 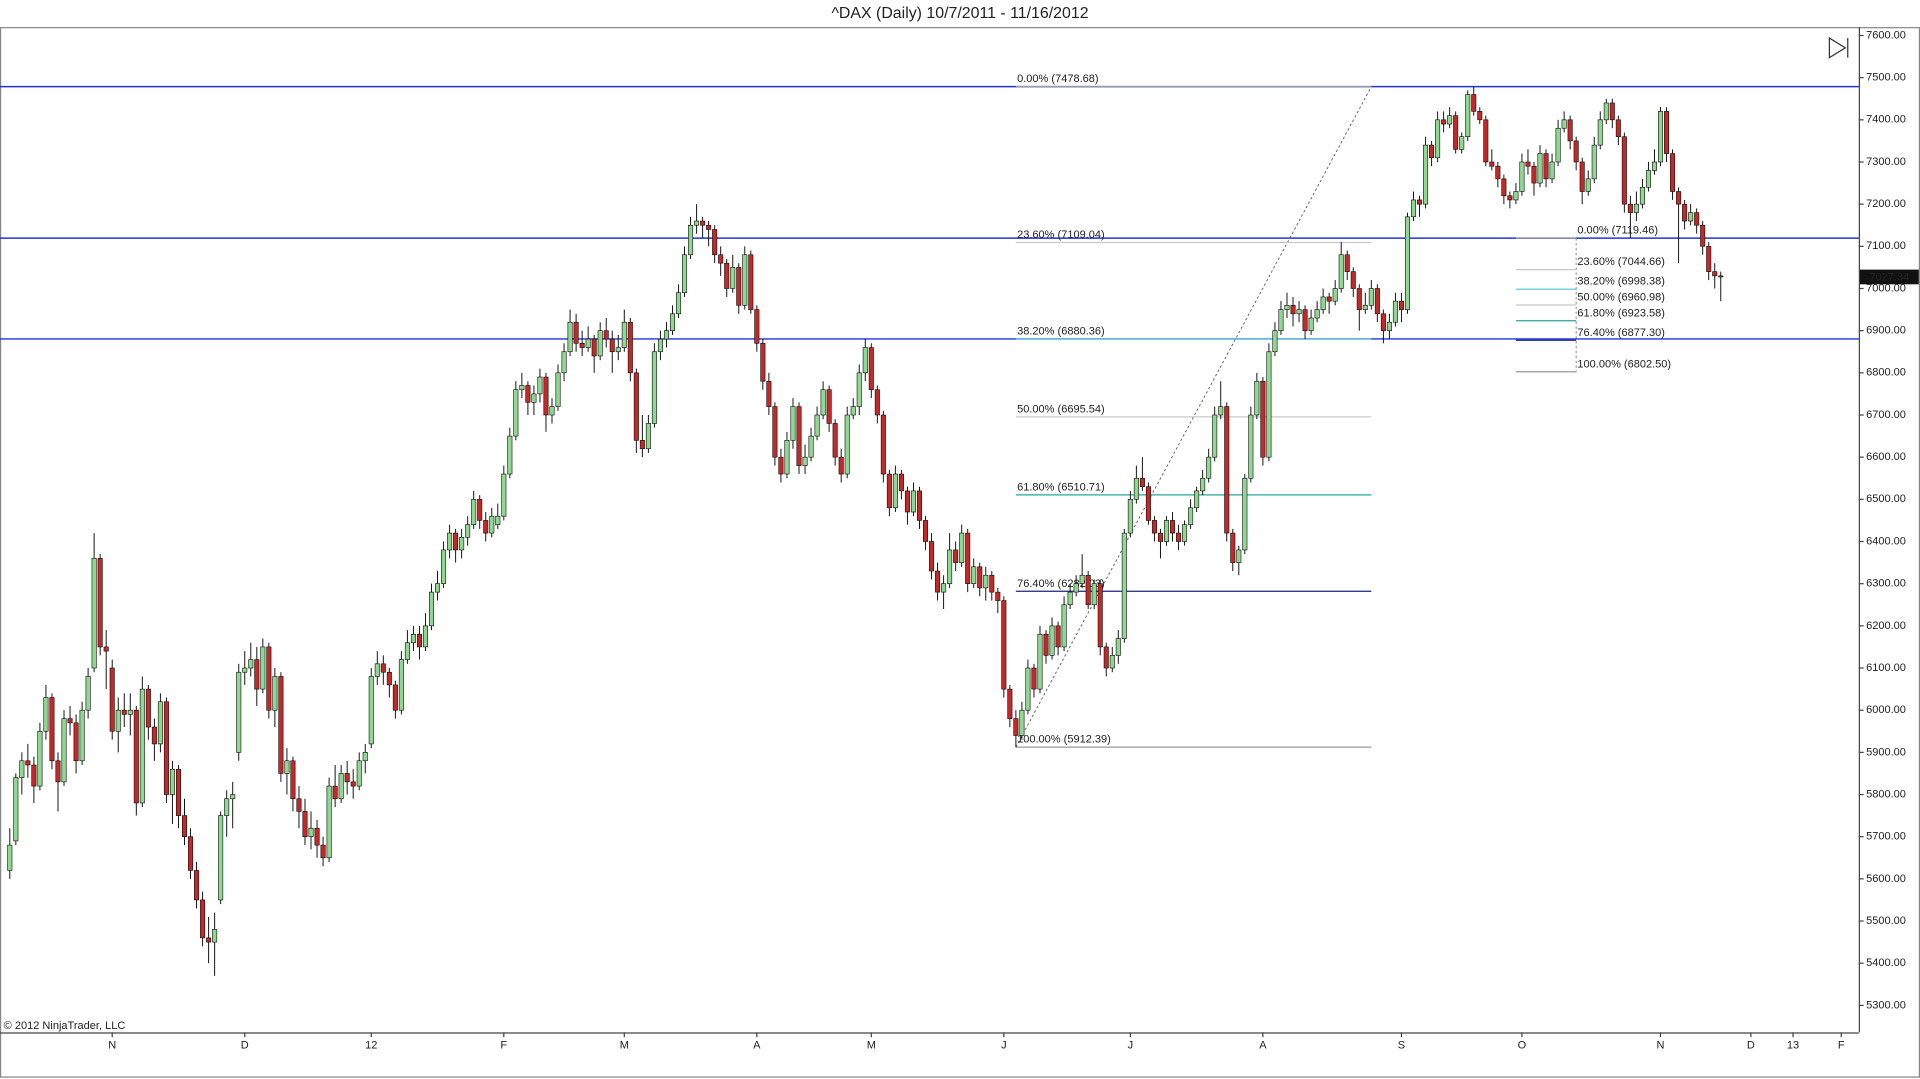 I want to click on fib-level-label: 50.00% (6695.54), so click(x=1061, y=409).